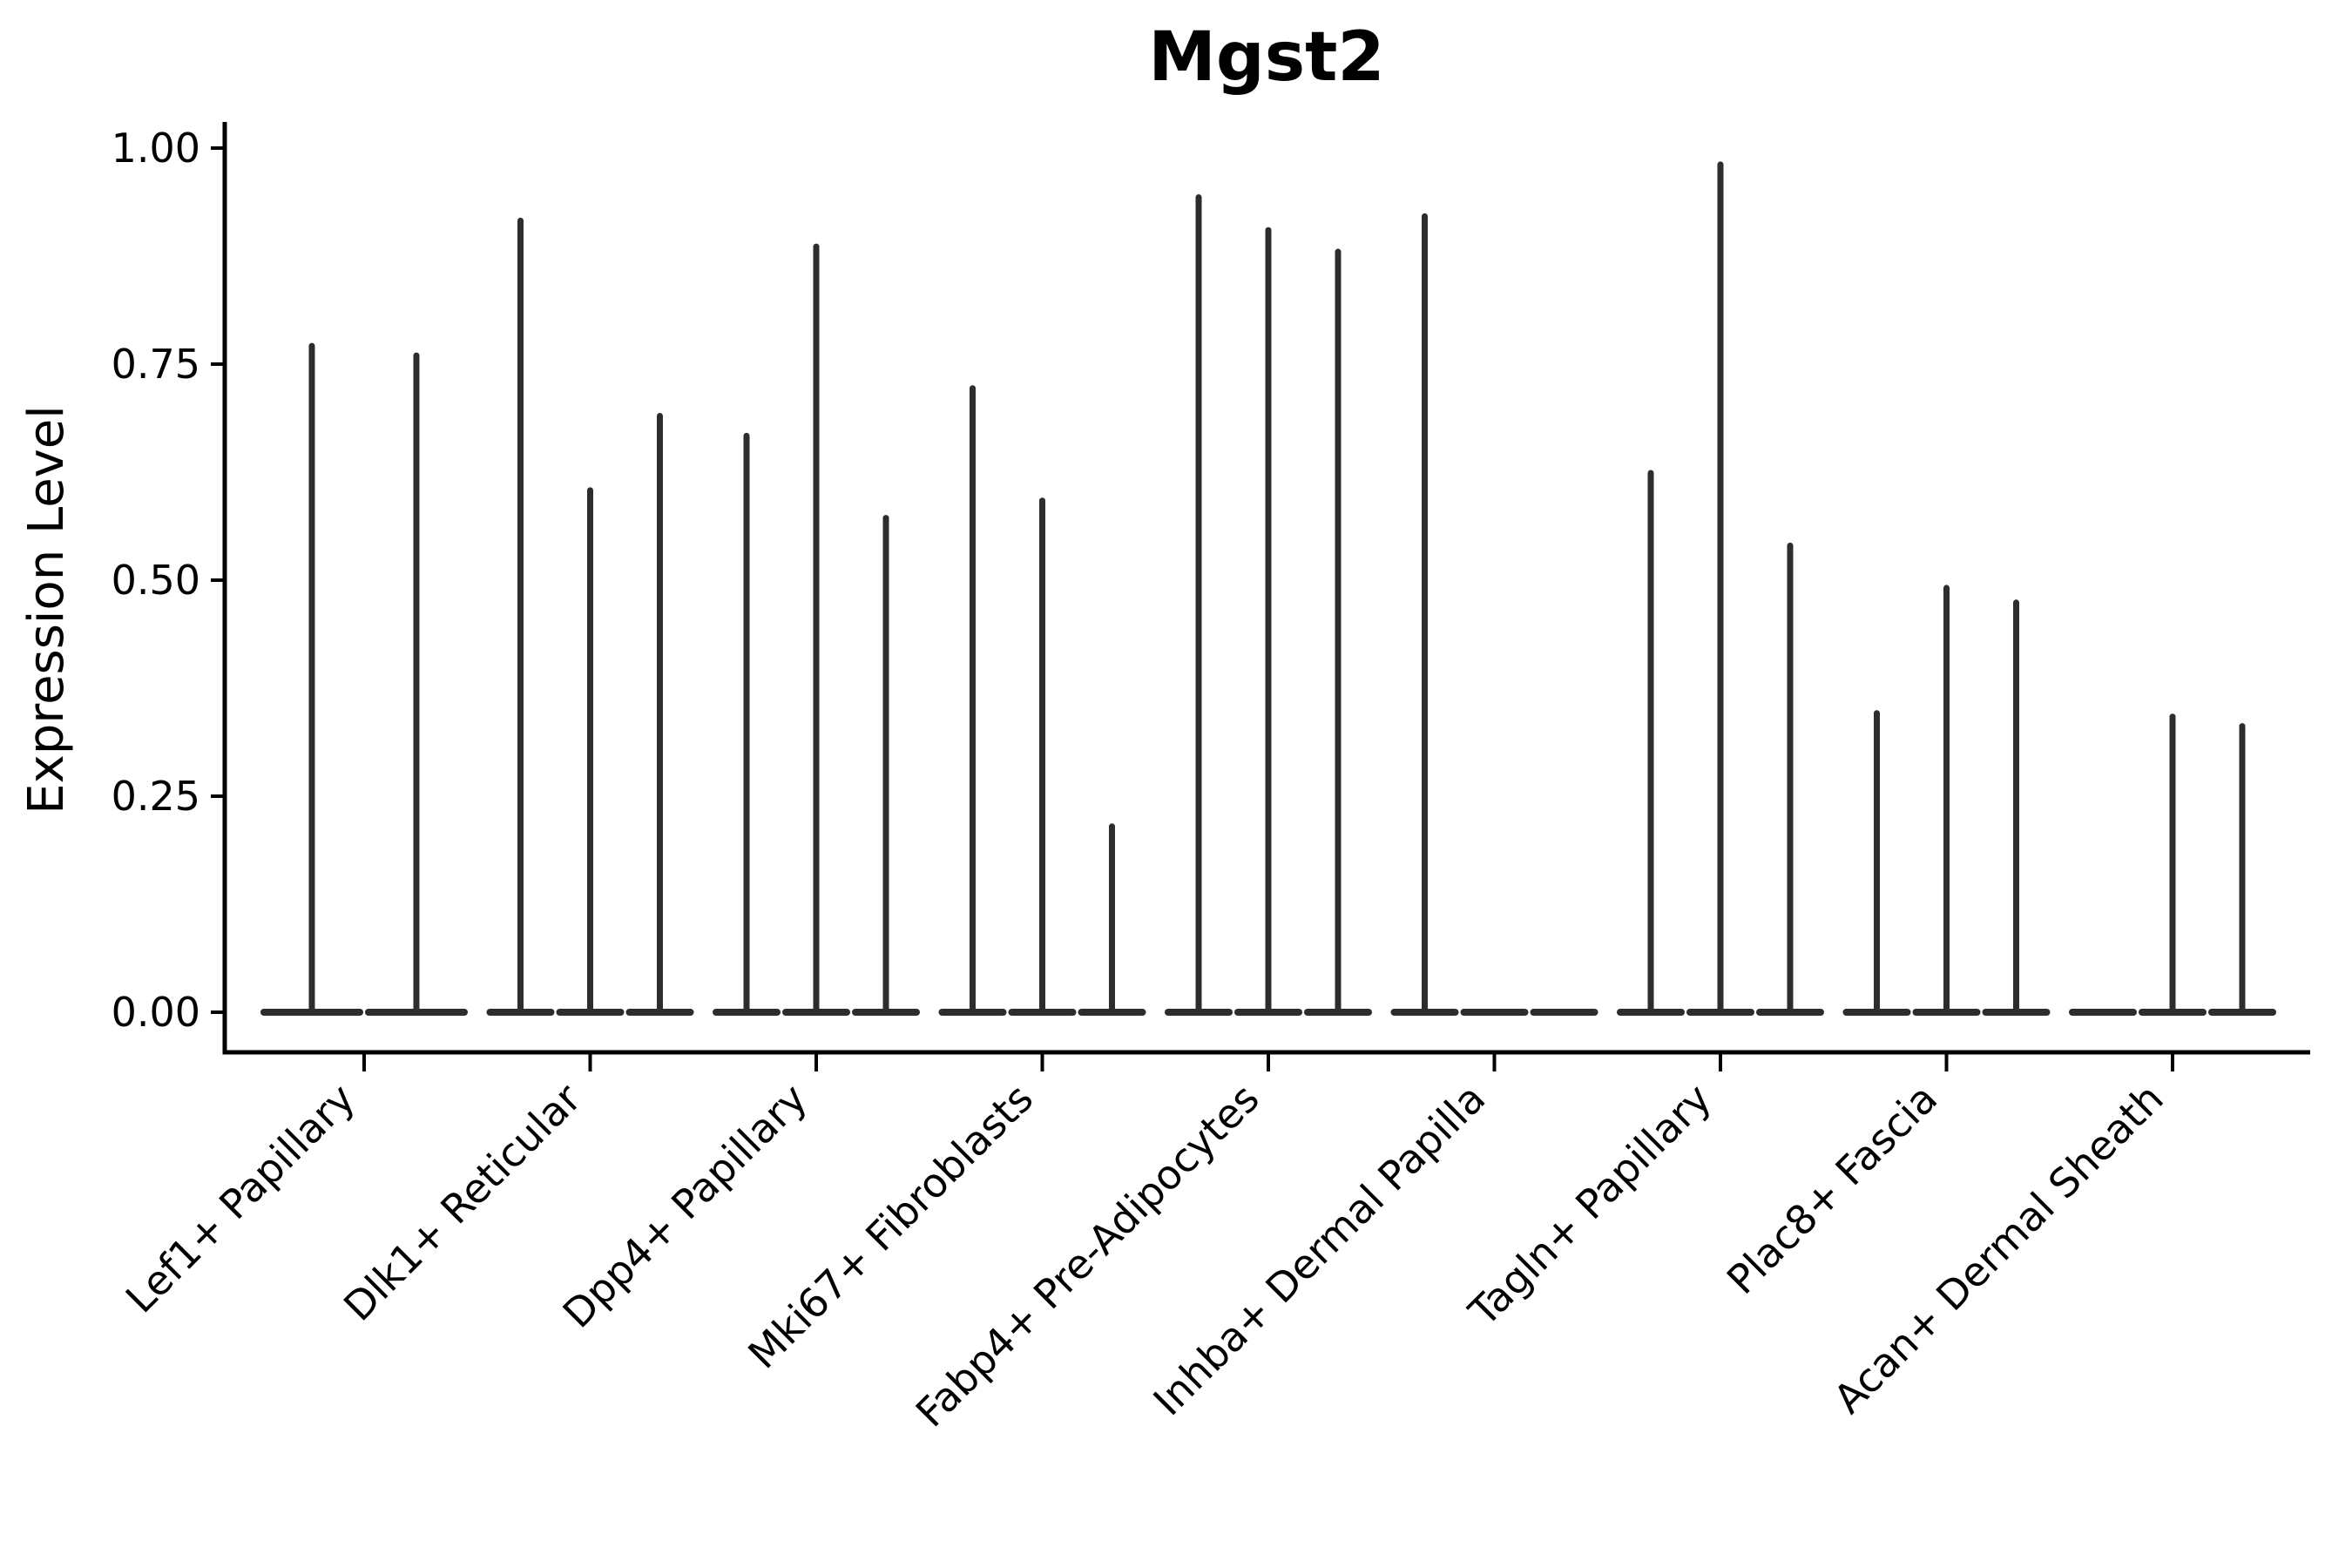 The width and height of the screenshot is (2352, 1568). Describe the element at coordinates (46, 609) in the screenshot. I see `y-axis-label: Expression Level` at that location.